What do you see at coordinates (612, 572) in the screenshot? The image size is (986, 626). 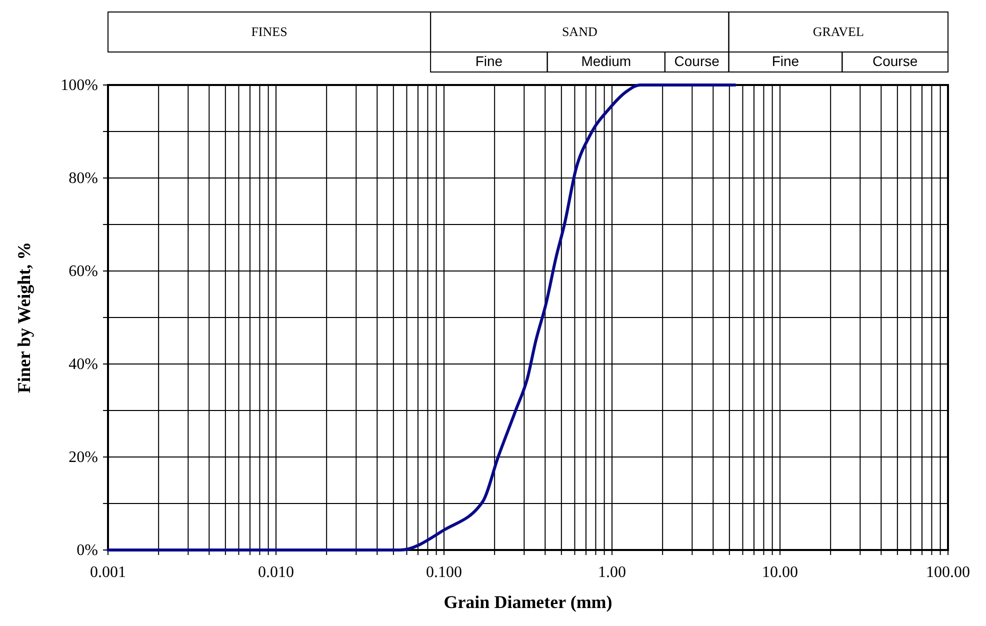 I see `x-tick-label: 1.00` at bounding box center [612, 572].